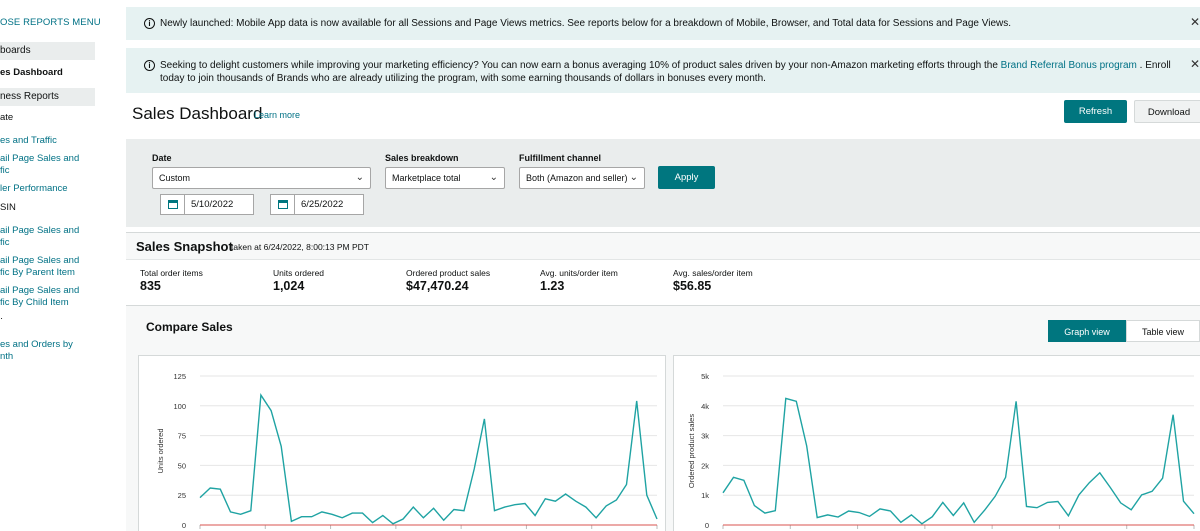 The width and height of the screenshot is (1200, 531). I want to click on table-view-toggle: Table view, so click(1163, 331).